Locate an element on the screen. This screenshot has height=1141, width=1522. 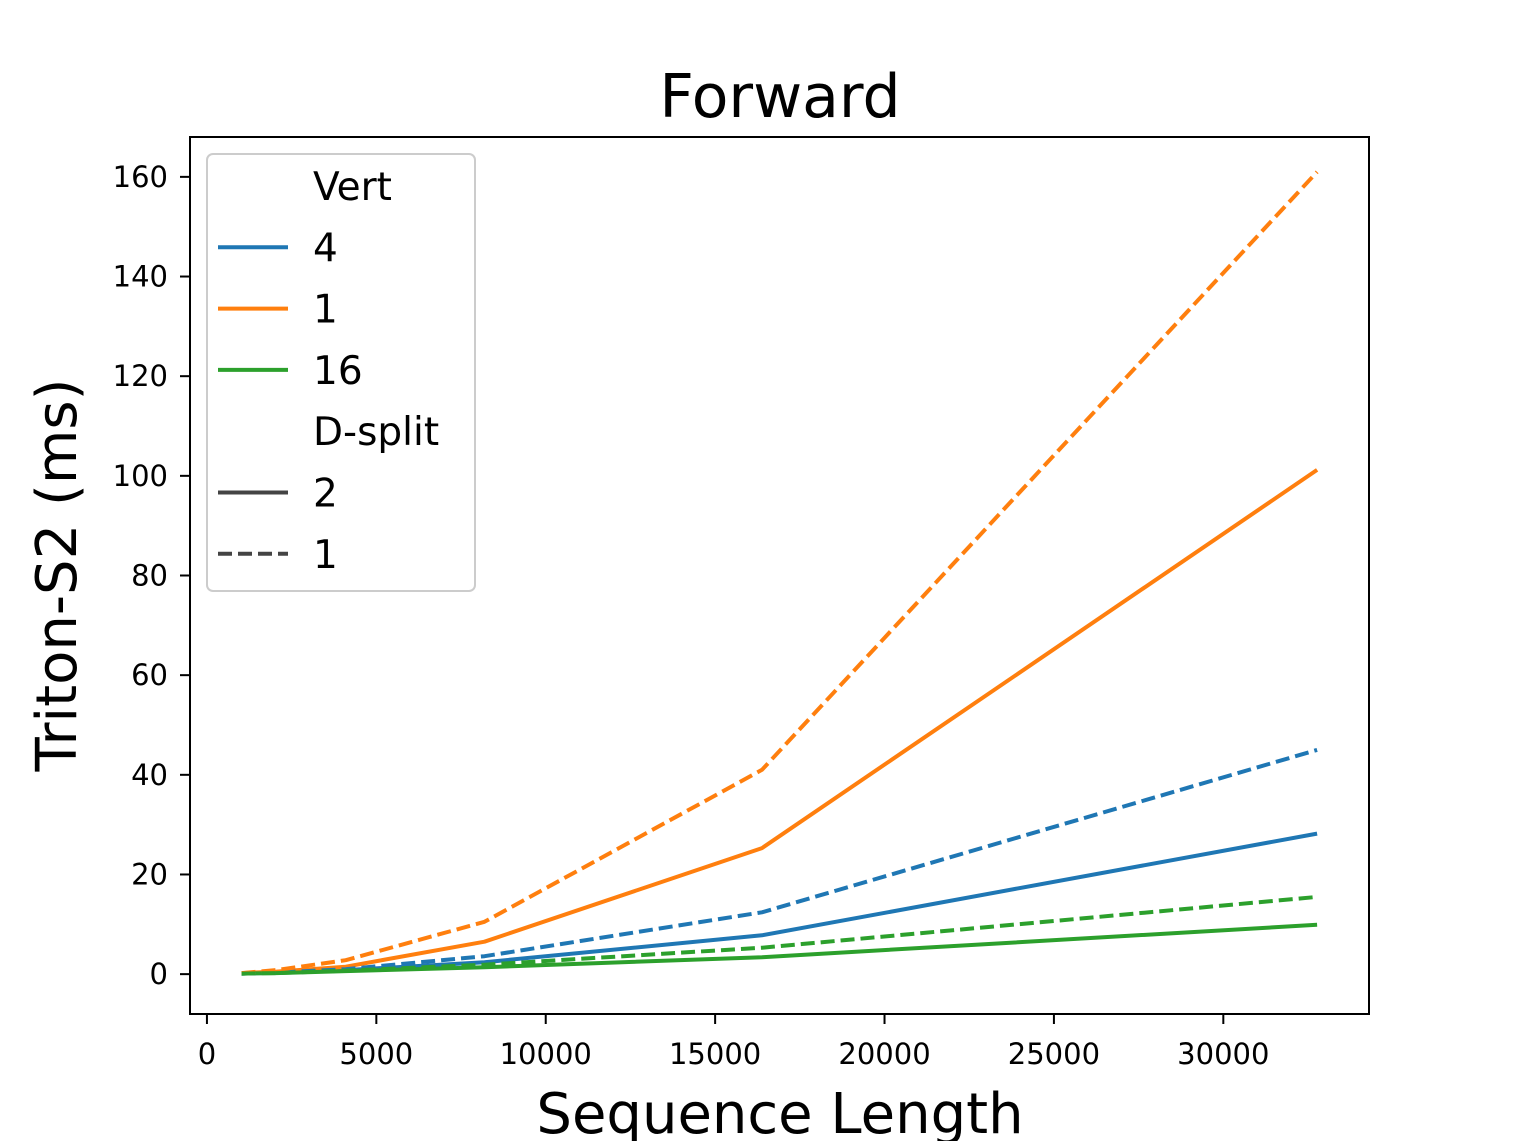
x-tick-label: 15000 is located at coordinates (715, 1054).